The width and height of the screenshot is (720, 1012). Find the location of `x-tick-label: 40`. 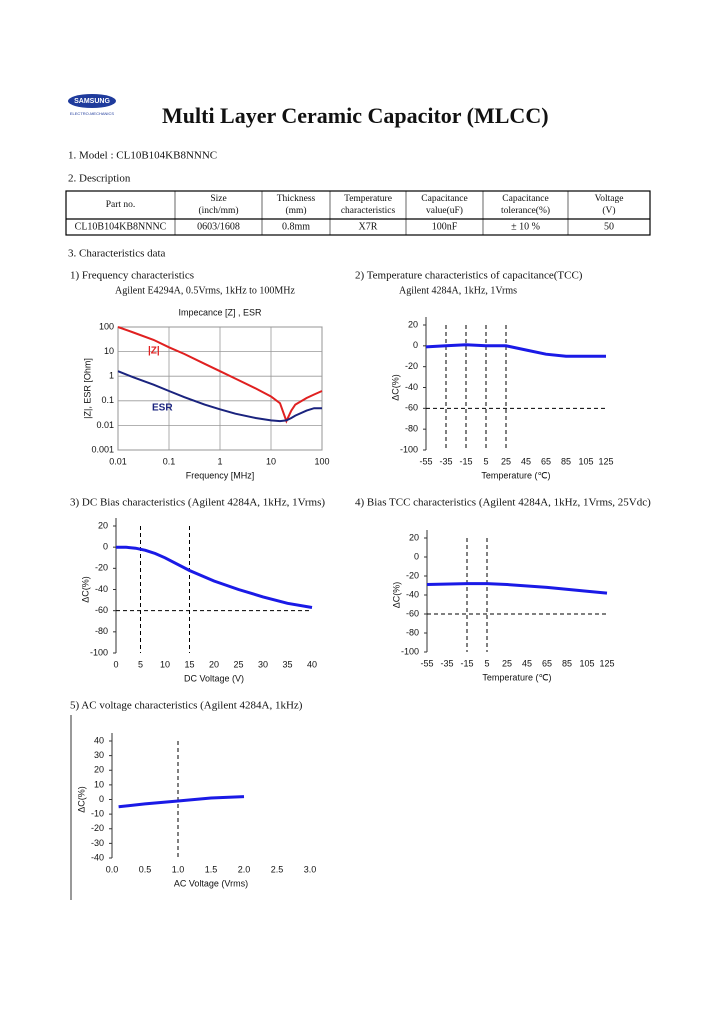

x-tick-label: 40 is located at coordinates (312, 664).